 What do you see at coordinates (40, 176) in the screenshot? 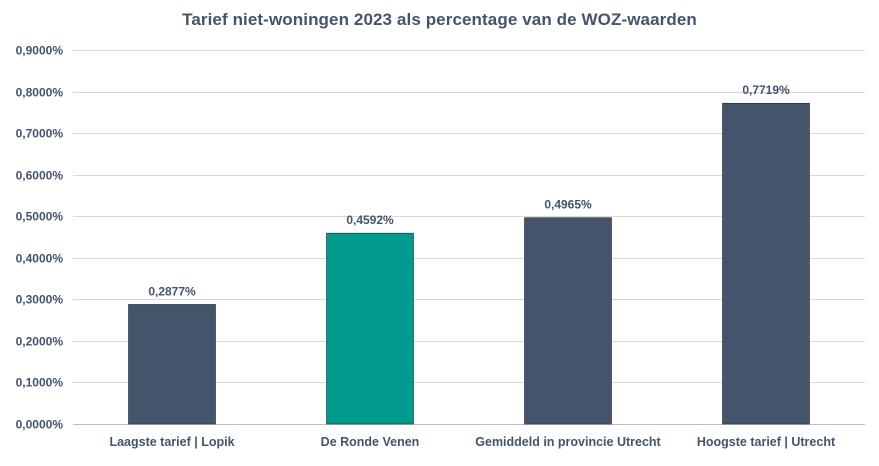
I see `y-tick-label: 0,6000%` at bounding box center [40, 176].